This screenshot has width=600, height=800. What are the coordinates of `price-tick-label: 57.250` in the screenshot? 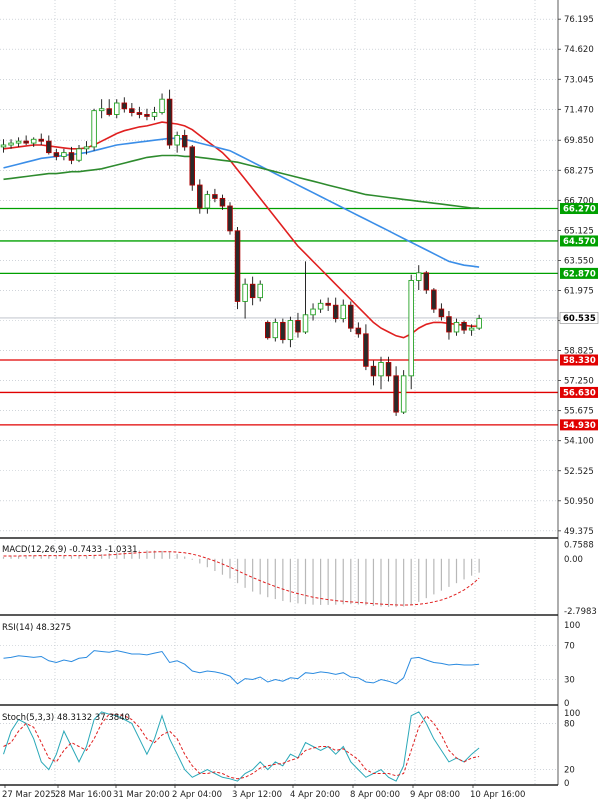 It's located at (579, 382).